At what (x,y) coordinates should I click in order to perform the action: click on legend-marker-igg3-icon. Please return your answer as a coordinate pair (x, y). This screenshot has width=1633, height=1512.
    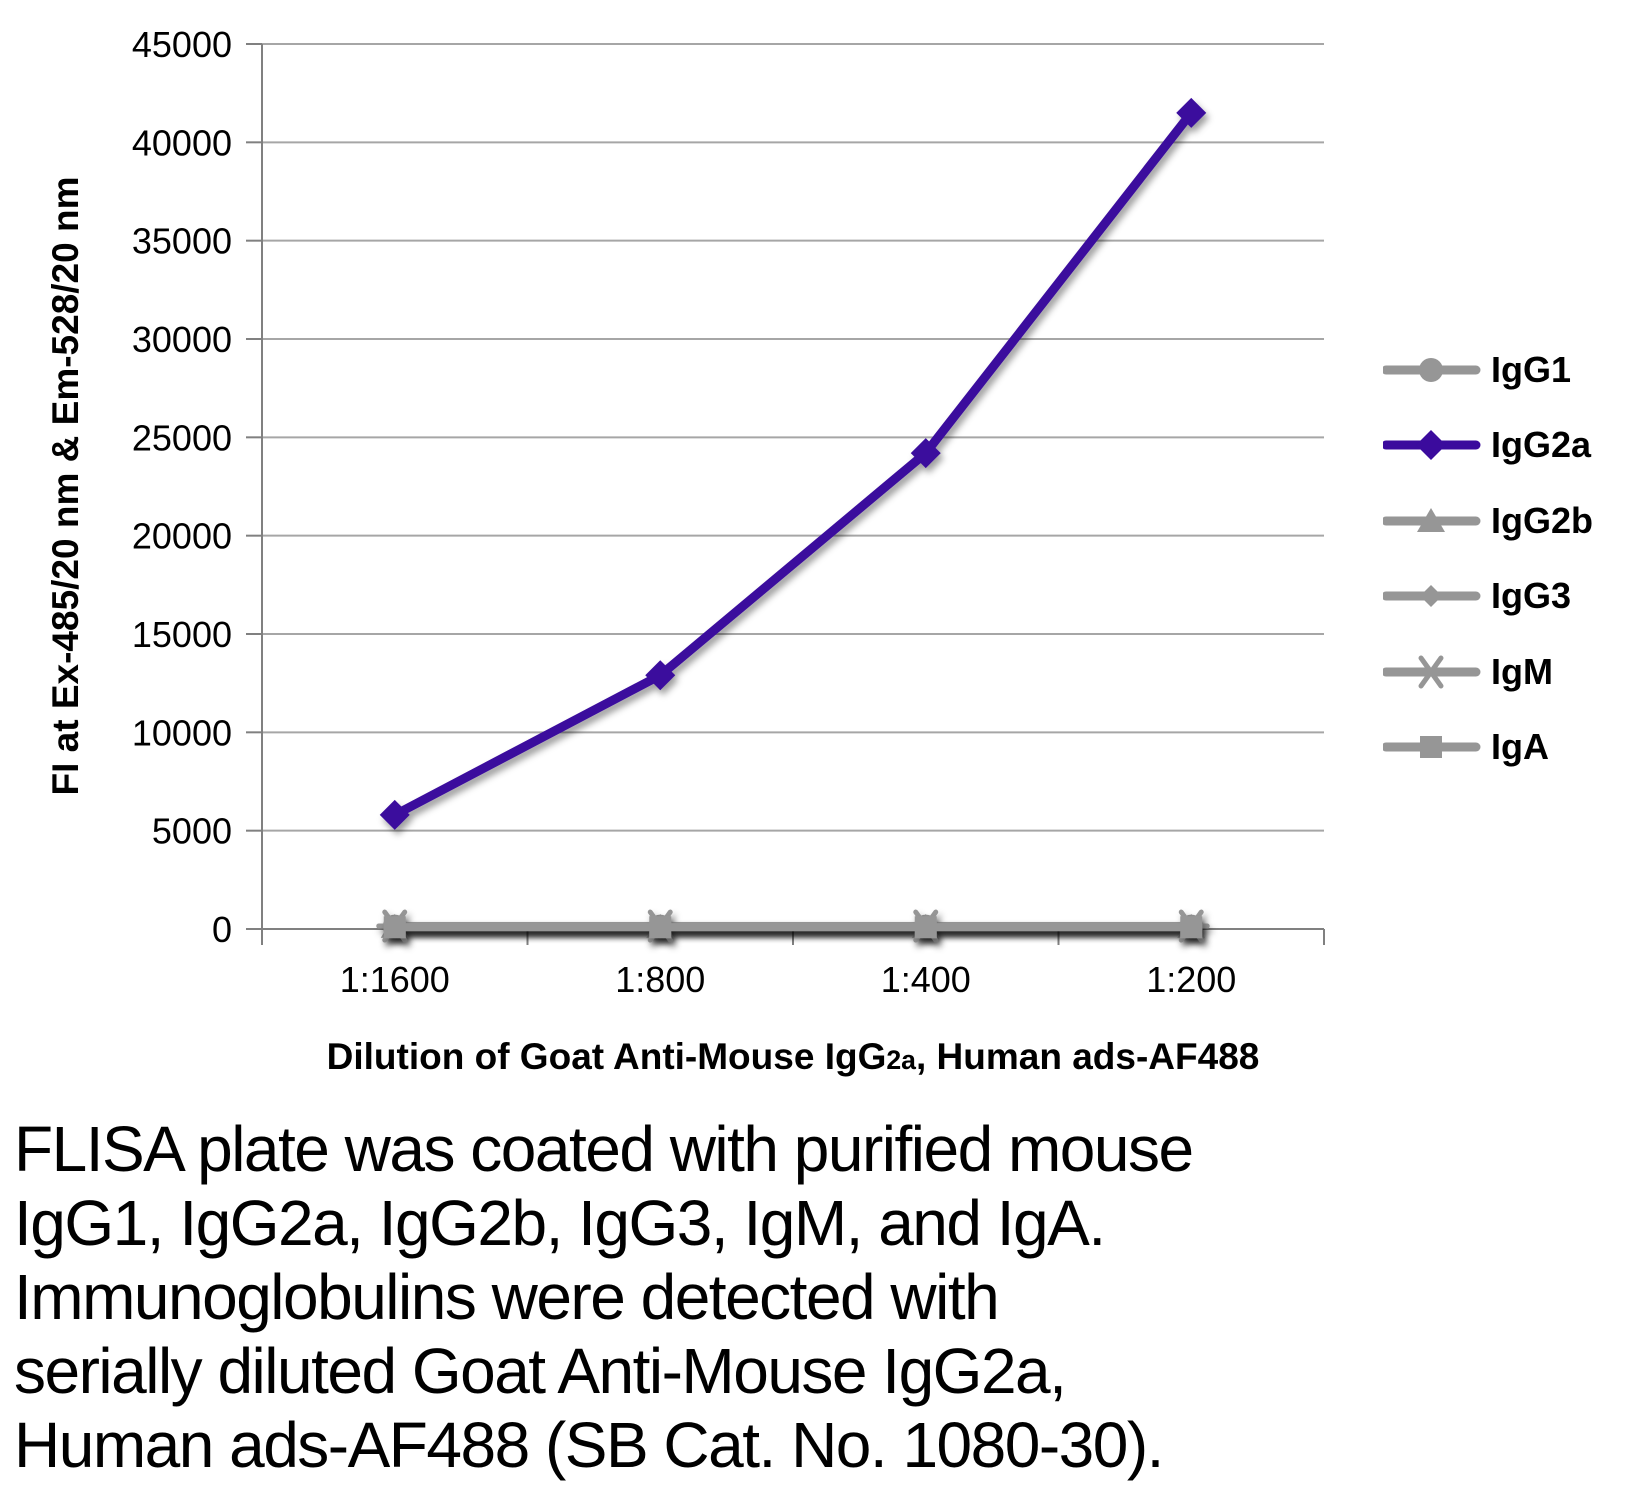
    Looking at the image, I should click on (1432, 596).